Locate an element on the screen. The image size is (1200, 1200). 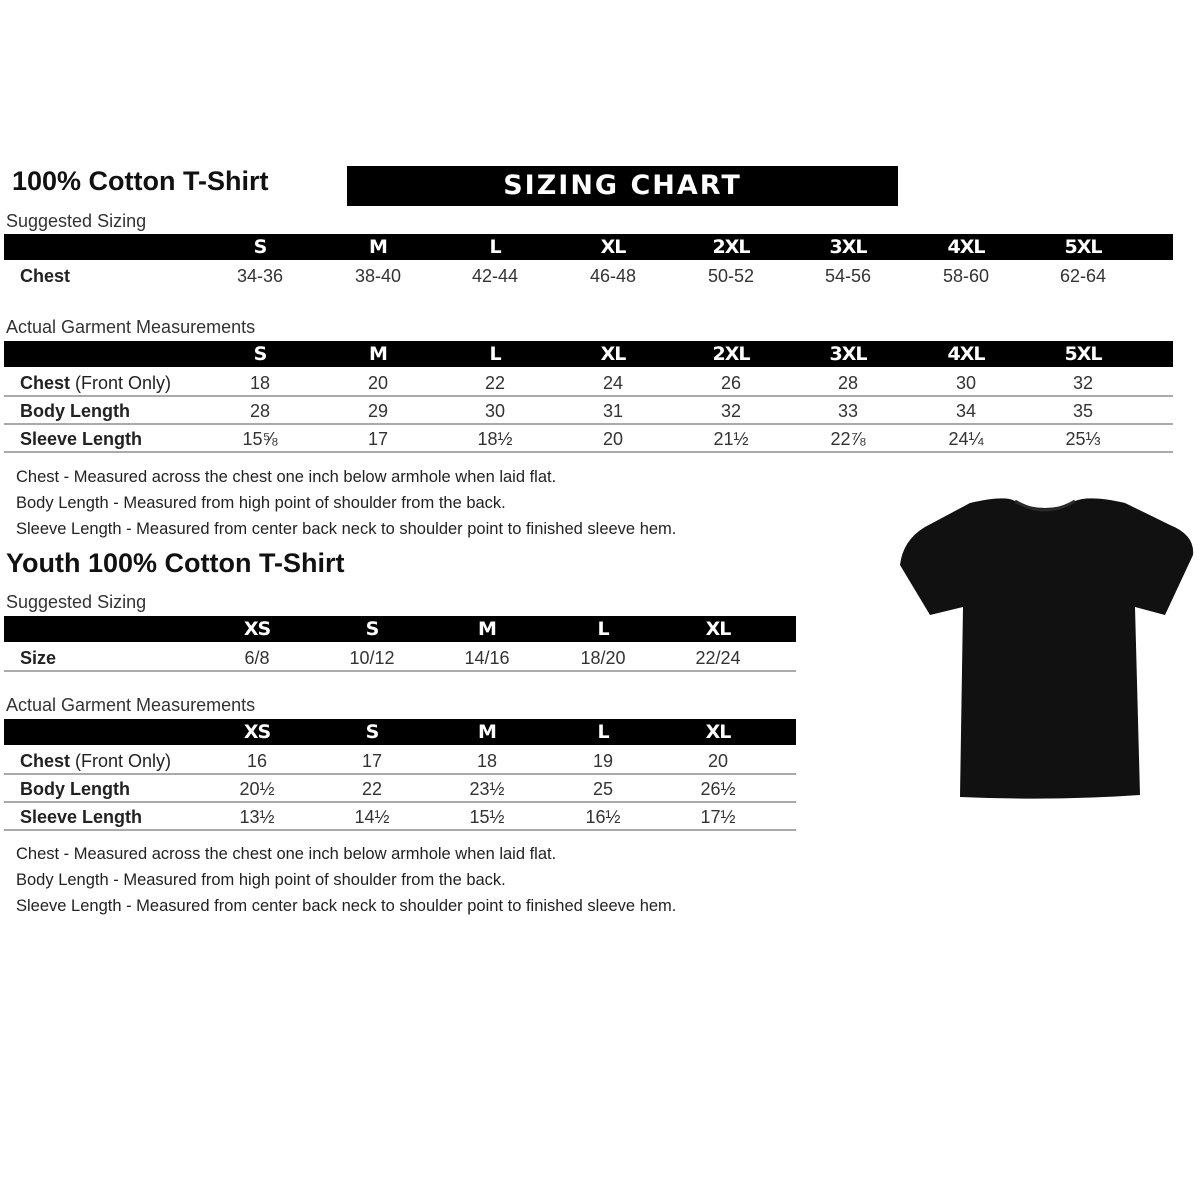
table-cell: 15⅝ is located at coordinates (260, 439).